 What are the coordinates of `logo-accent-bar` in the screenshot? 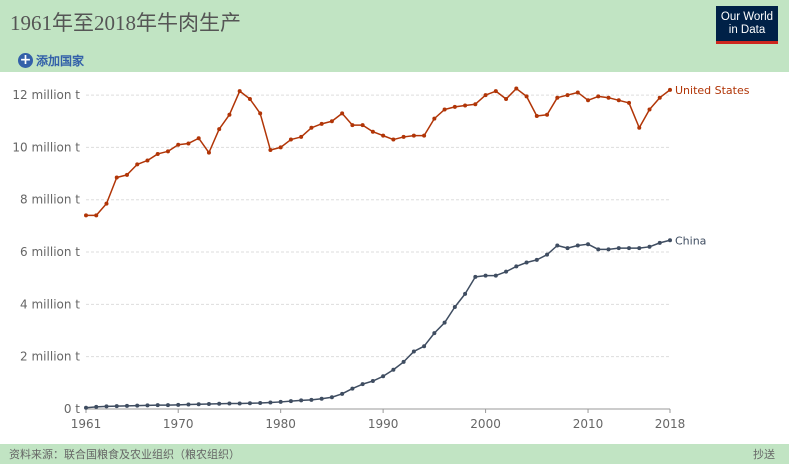 It's located at (747, 42).